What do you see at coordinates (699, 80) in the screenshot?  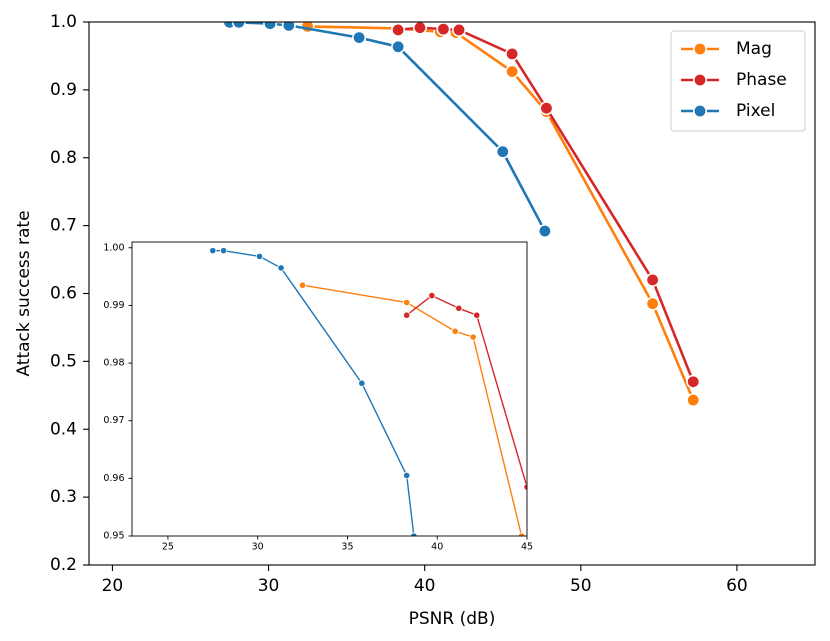 I see `legend-marker-phase` at bounding box center [699, 80].